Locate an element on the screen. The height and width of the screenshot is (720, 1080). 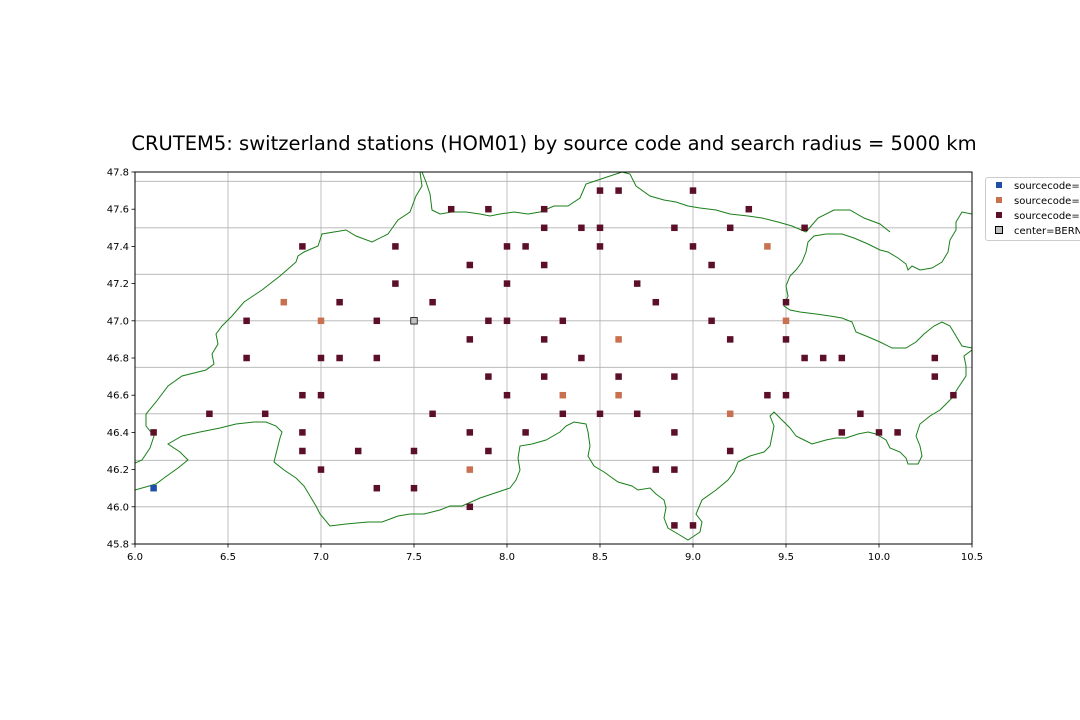
x-tick-label: 10.0 is located at coordinates (879, 557).